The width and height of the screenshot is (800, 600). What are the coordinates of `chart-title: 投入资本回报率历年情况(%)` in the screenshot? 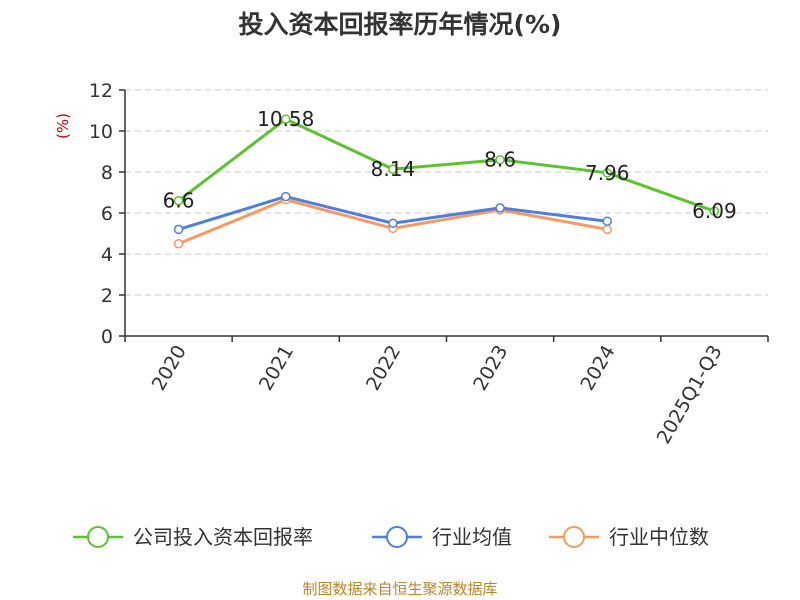 It's located at (400, 24).